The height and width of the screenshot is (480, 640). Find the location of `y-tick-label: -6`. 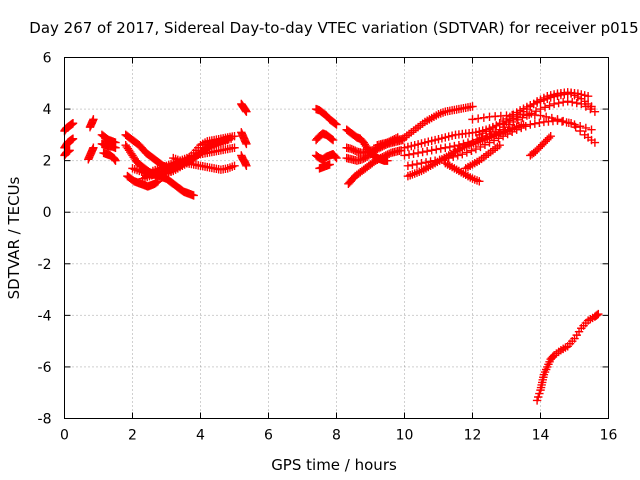

y-tick-label: -6 is located at coordinates (45, 368).